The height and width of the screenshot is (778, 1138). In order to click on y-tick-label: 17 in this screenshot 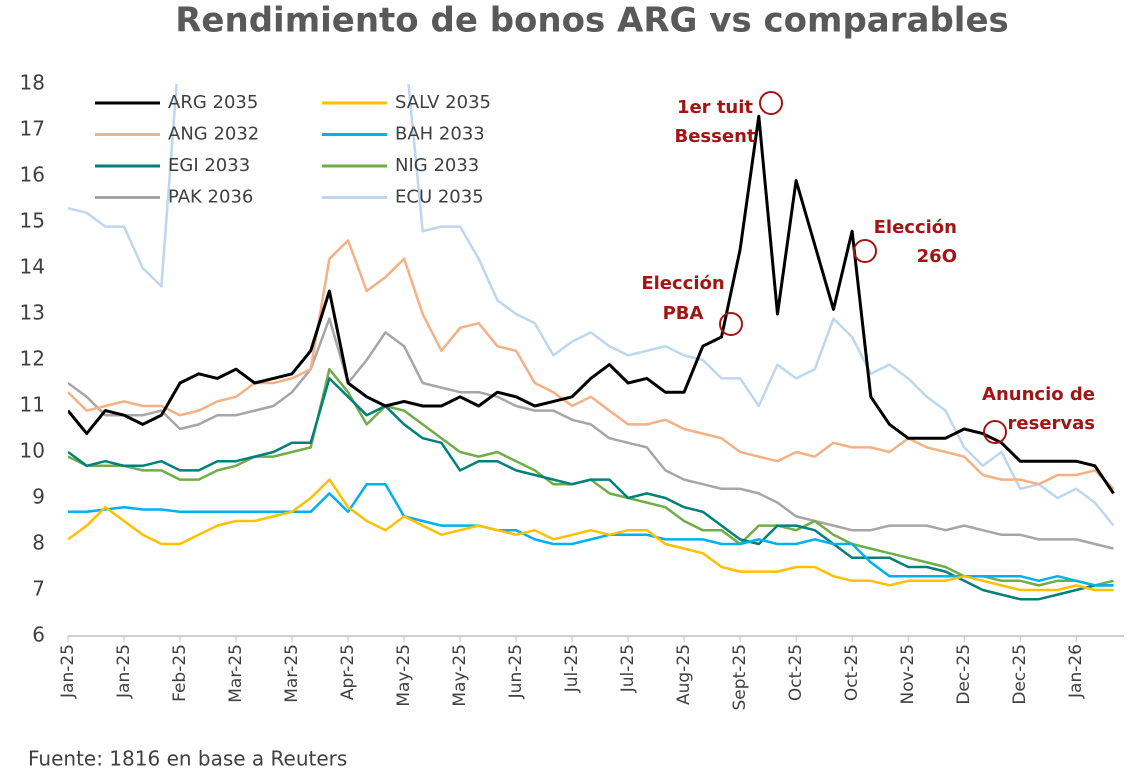, I will do `click(32, 129)`.